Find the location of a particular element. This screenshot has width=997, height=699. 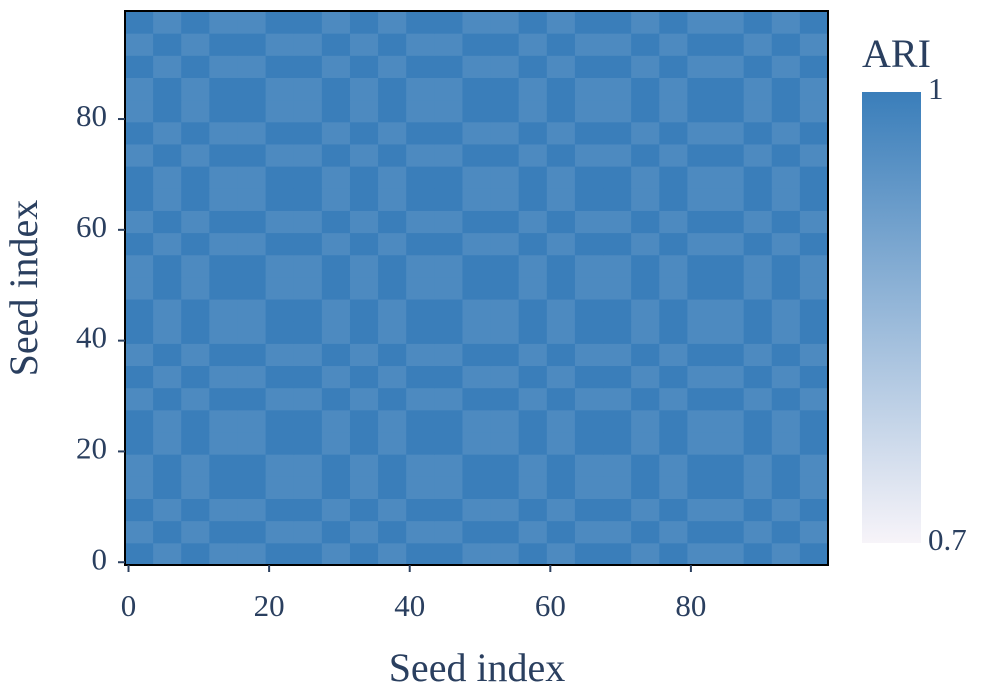

y-tick-label: 20 is located at coordinates (91, 448).